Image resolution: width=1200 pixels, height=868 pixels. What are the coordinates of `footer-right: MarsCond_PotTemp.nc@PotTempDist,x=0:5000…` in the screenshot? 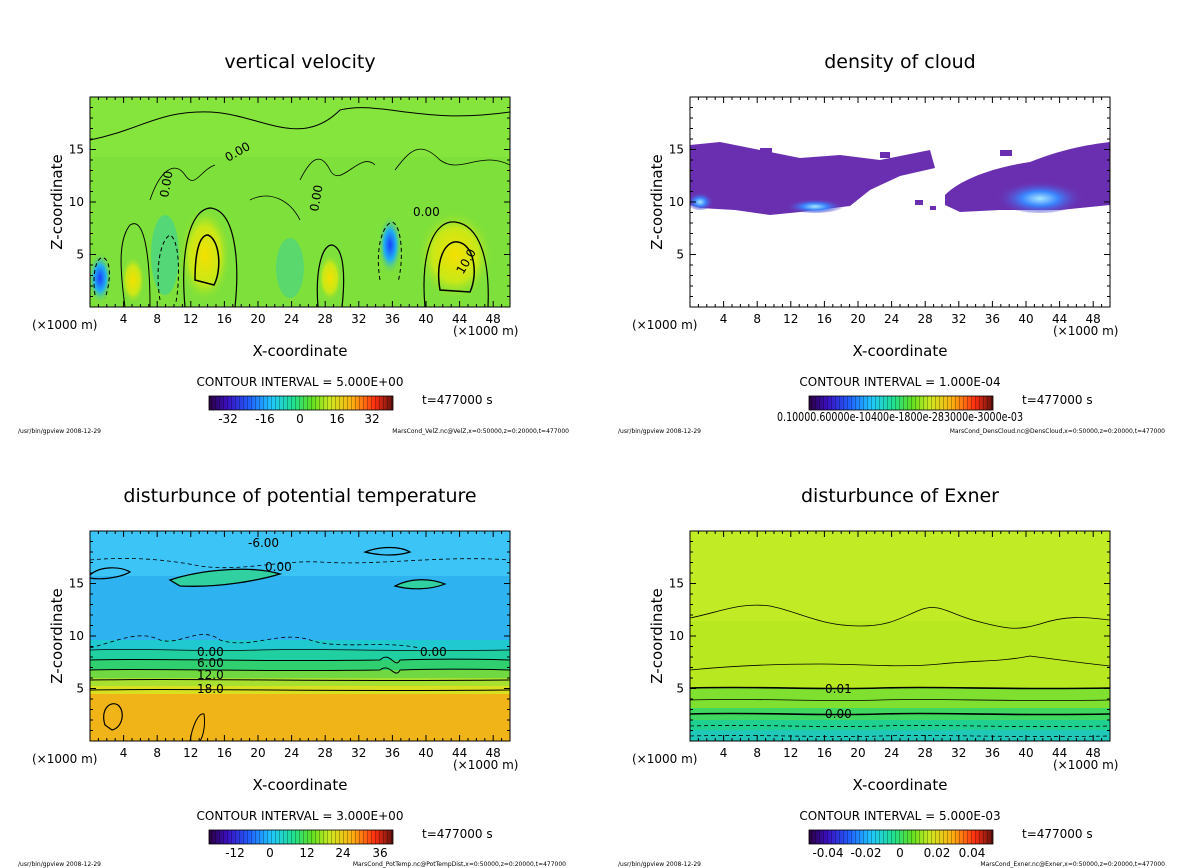 It's located at (459, 864).